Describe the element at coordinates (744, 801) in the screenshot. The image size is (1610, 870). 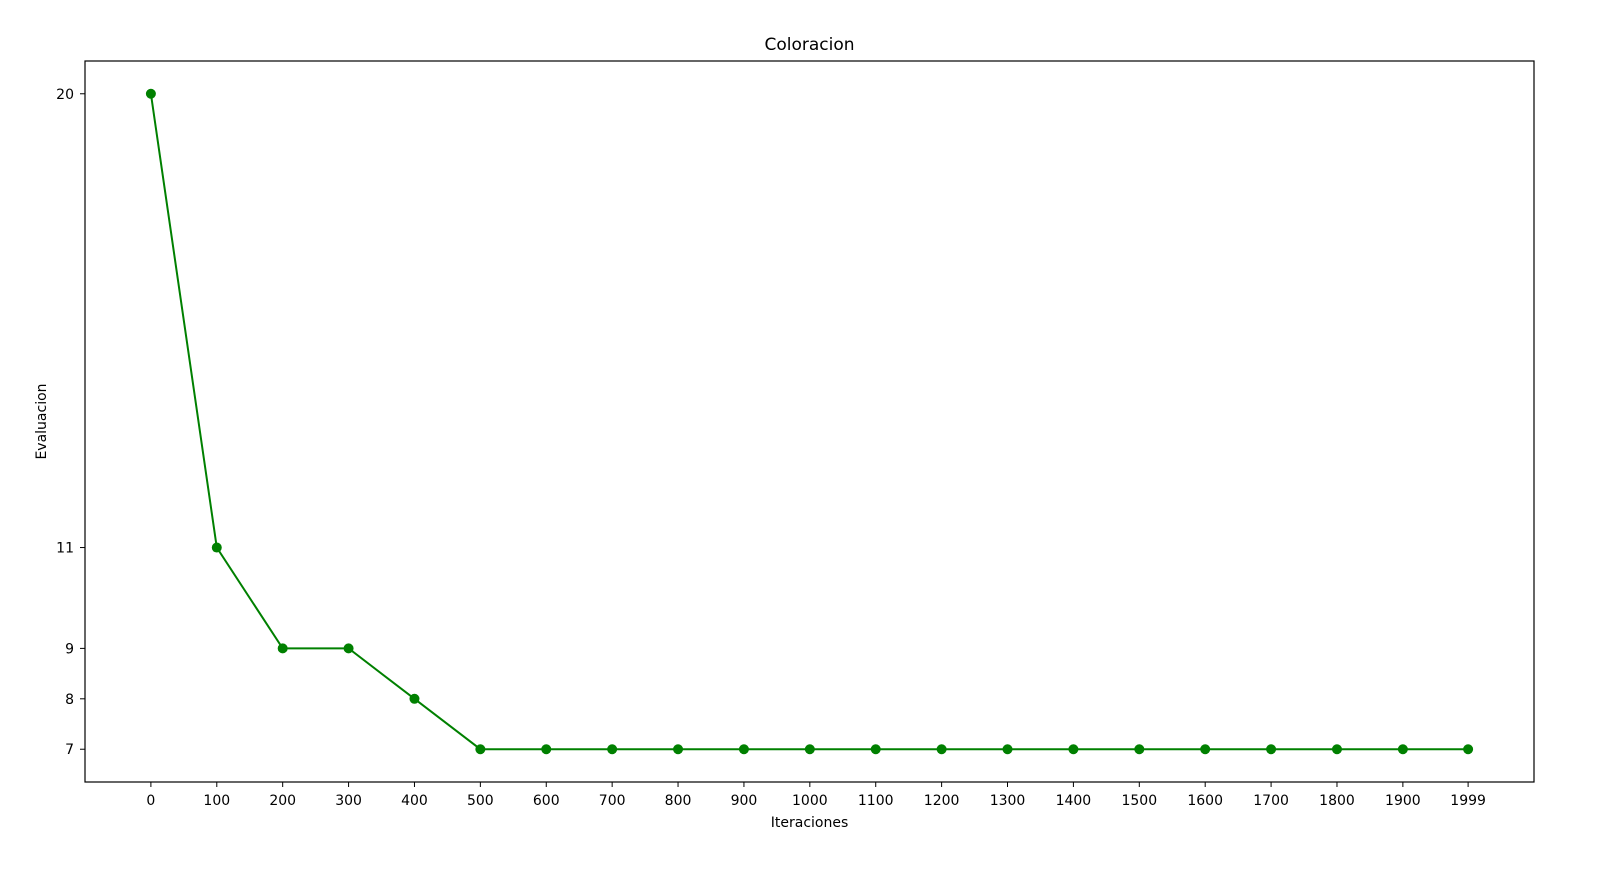
I see `x-tick-label: 900` at that location.